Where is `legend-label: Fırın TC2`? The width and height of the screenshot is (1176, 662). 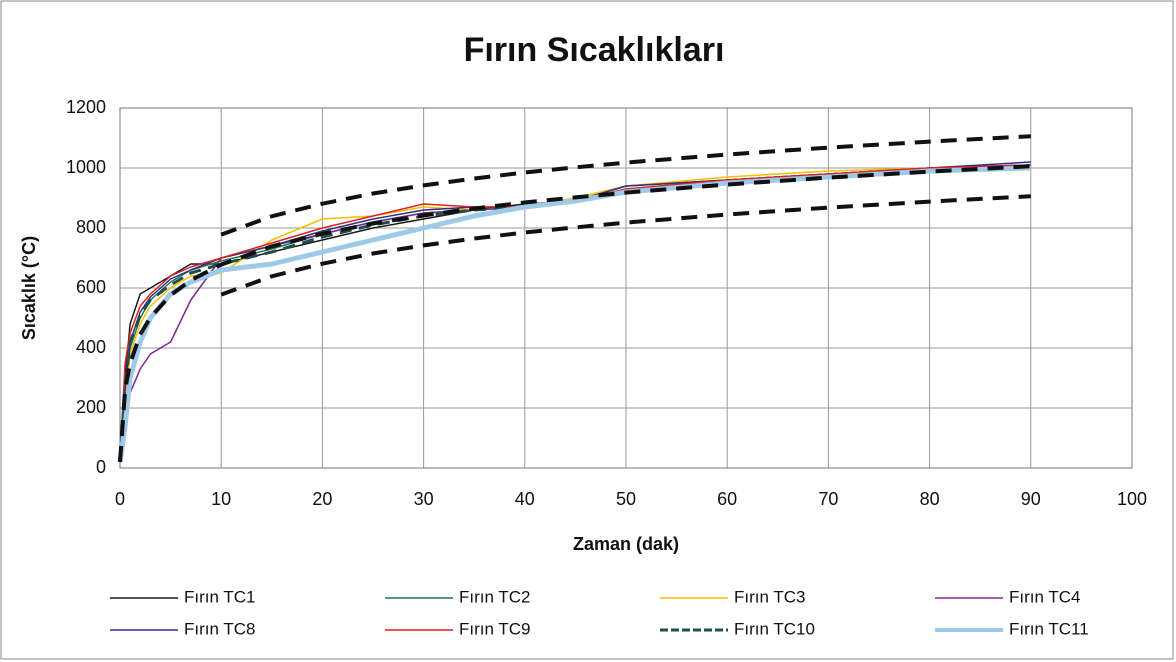
legend-label: Fırın TC2 is located at coordinates (494, 596).